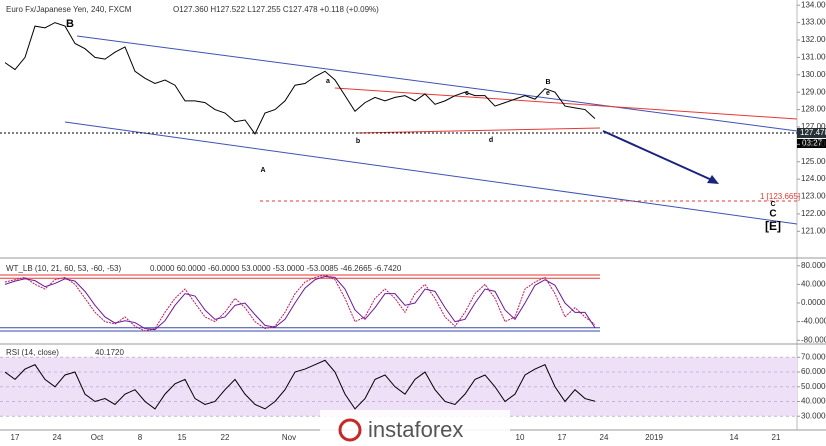  What do you see at coordinates (776, 437) in the screenshot?
I see `x-tick-label: 21` at bounding box center [776, 437].